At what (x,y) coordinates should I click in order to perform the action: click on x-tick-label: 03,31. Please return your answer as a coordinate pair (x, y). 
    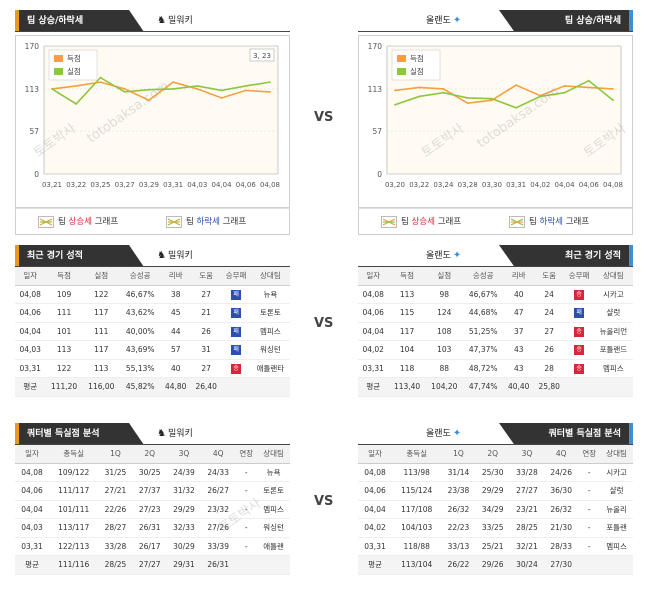
    Looking at the image, I should click on (516, 185).